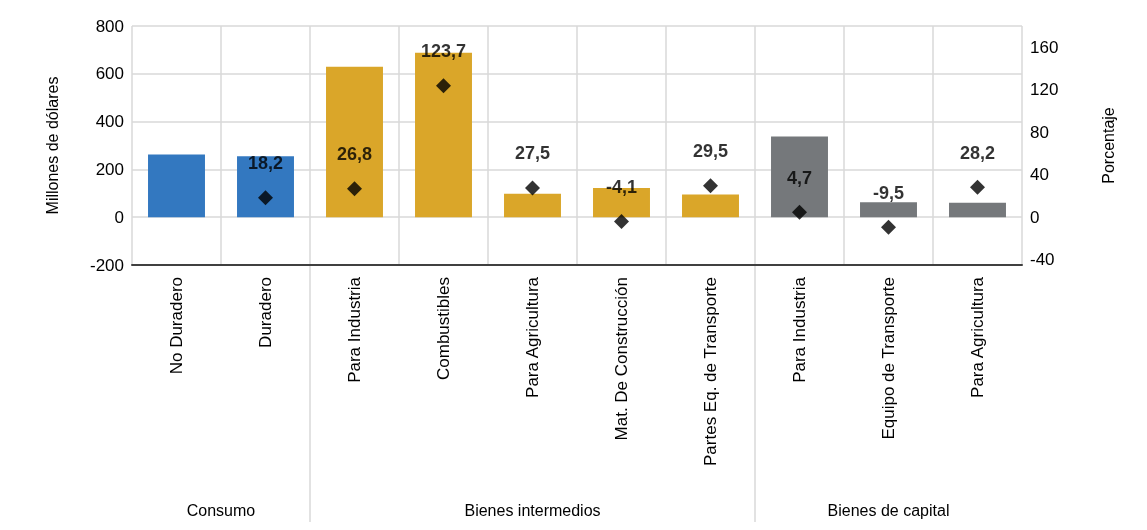  I want to click on data-label: 29,5, so click(710, 151).